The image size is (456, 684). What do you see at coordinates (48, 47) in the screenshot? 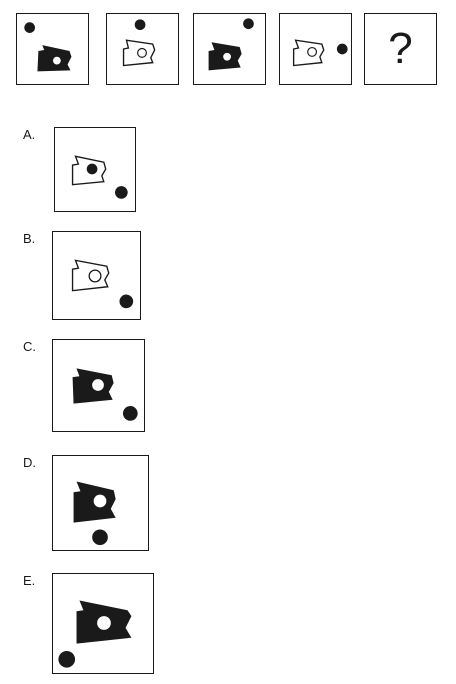
I see `panel-1-figure` at bounding box center [48, 47].